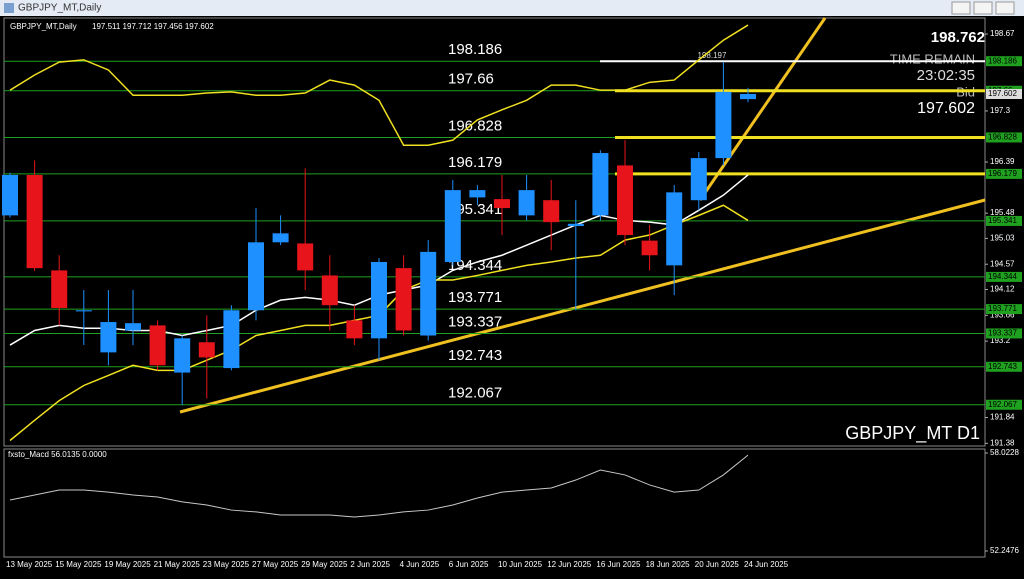  Describe the element at coordinates (153, 26) in the screenshot. I see `ohlc-values: 197.511 197.712 197.456 197.602` at that location.